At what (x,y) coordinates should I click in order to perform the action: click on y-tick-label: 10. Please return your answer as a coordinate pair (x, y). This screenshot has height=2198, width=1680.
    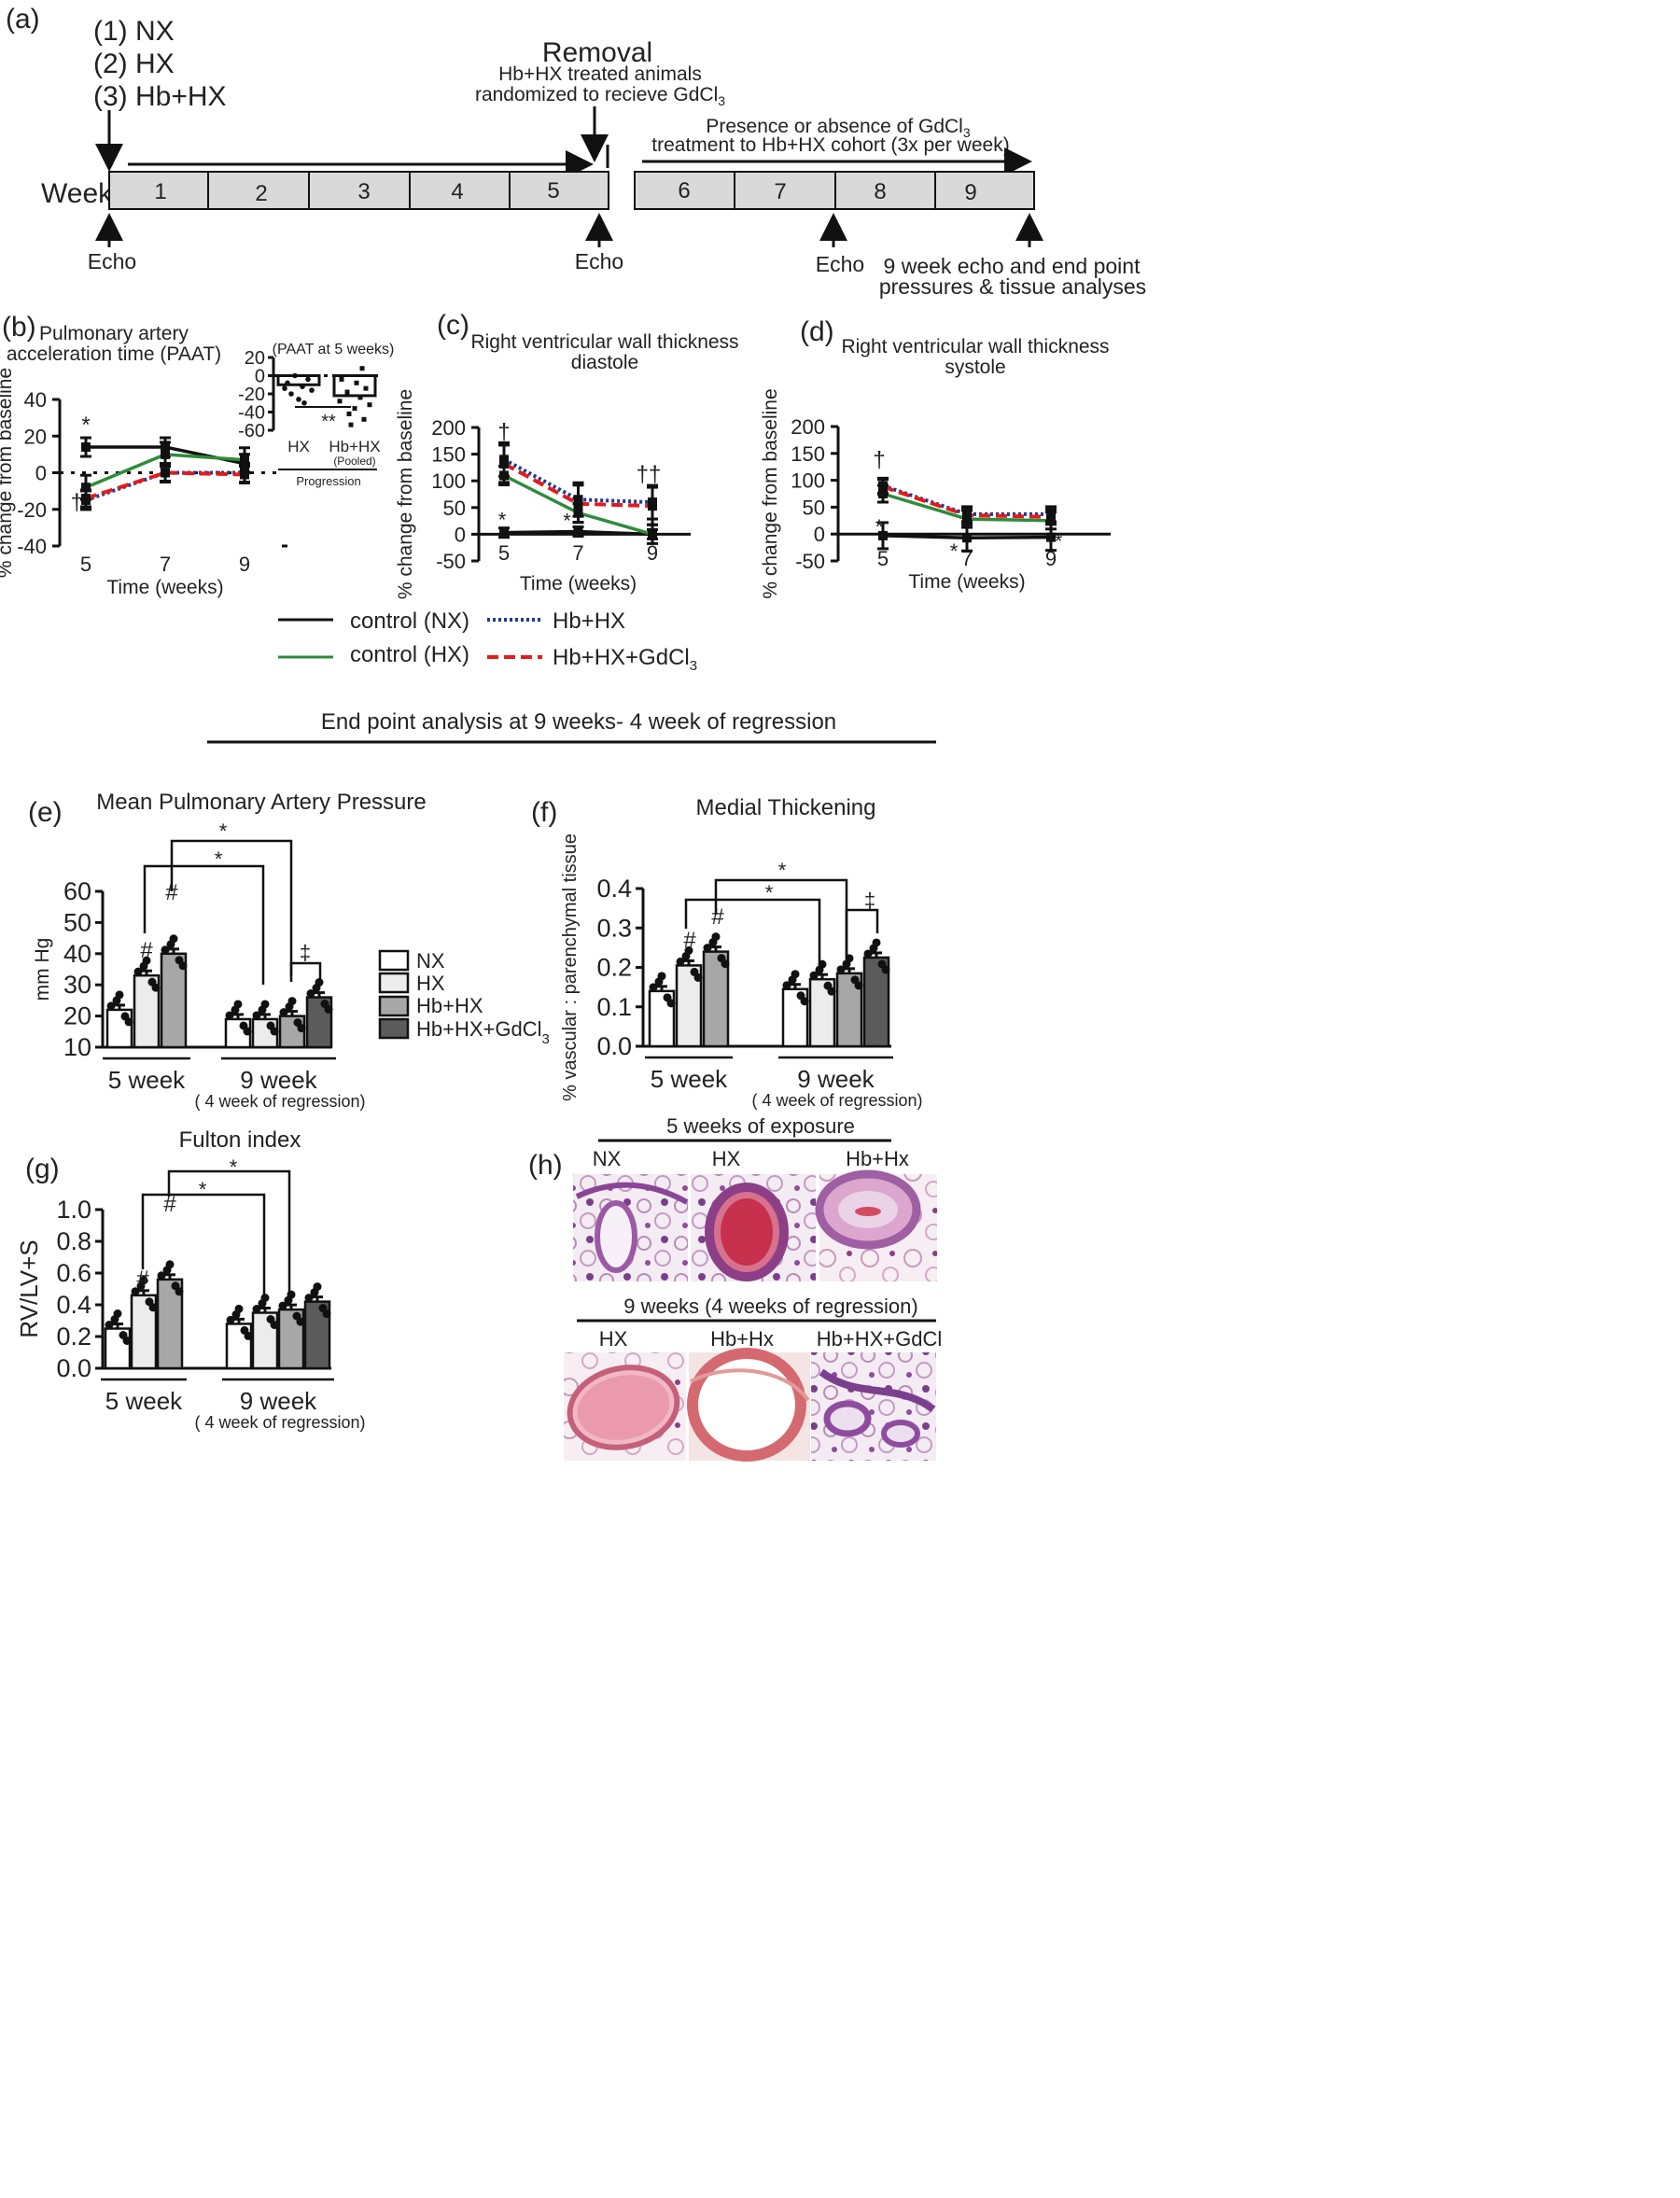
    Looking at the image, I should click on (77, 1047).